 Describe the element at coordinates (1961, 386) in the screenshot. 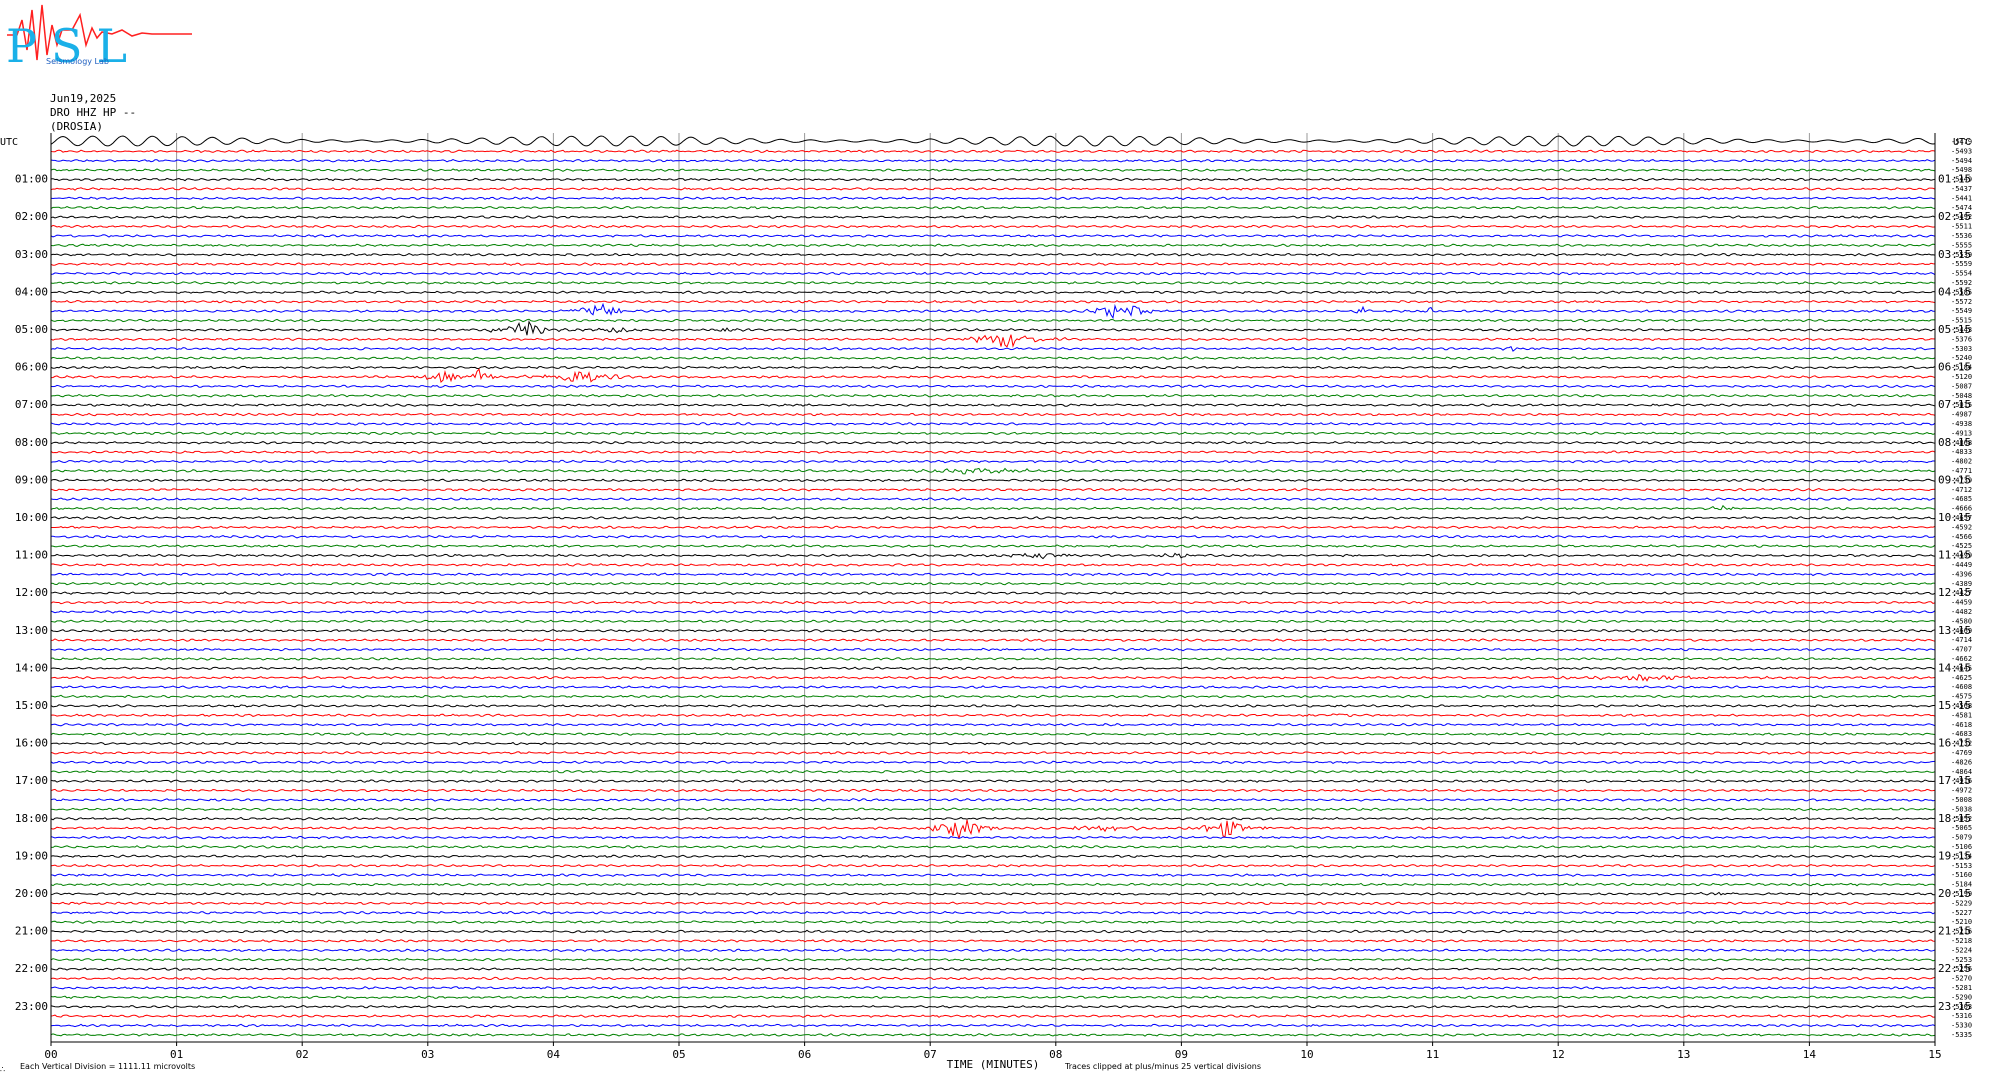

I see `trace-offset-label: -5087` at that location.